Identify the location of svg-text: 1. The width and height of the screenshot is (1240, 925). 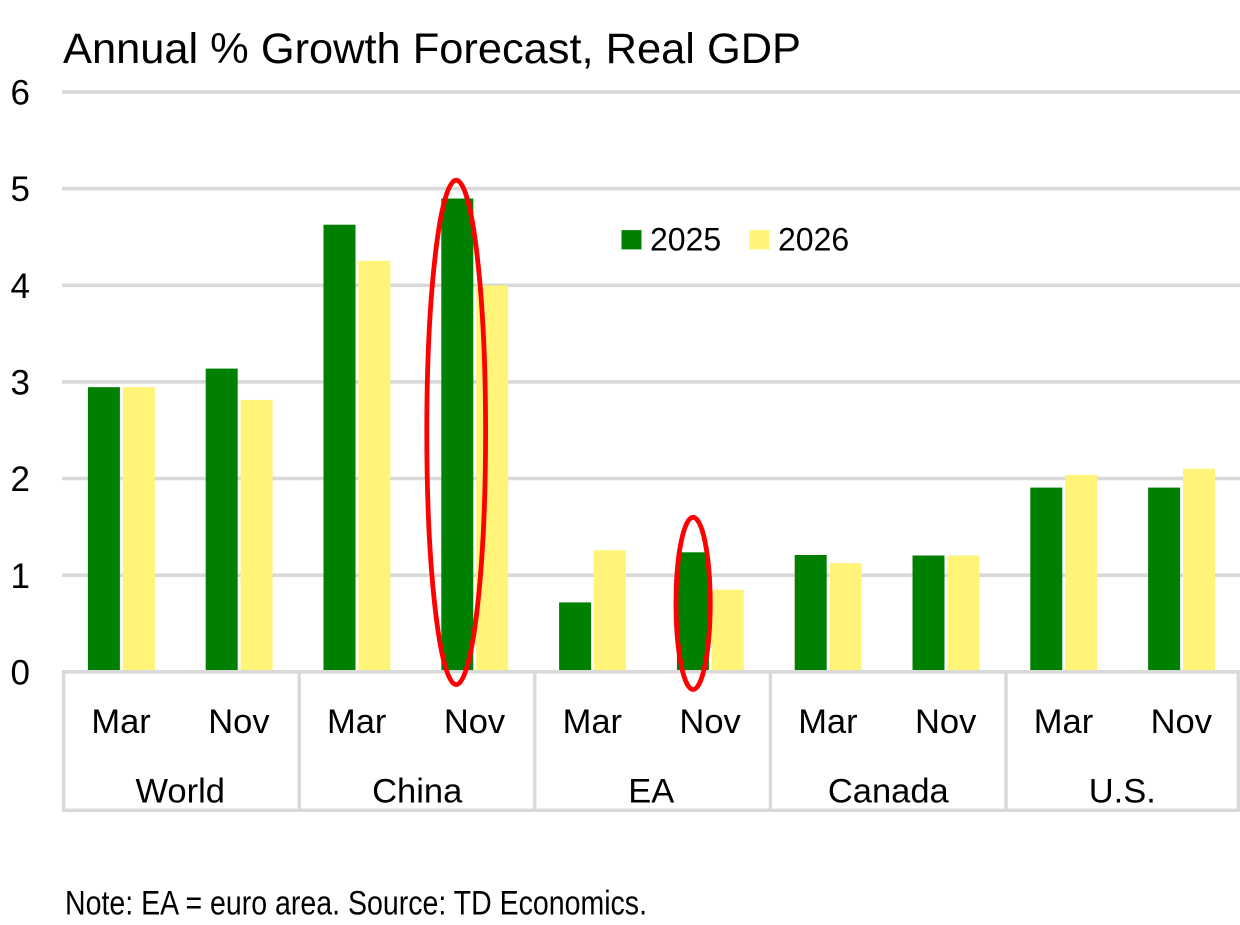
(20, 576).